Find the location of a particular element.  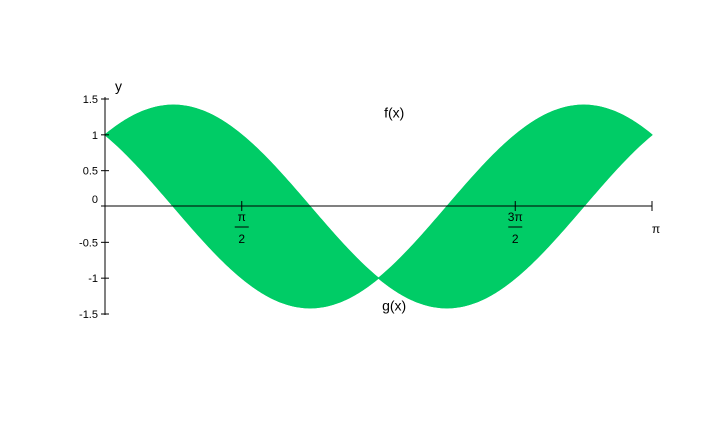

y-tick-label: 1.5 is located at coordinates (90, 100).